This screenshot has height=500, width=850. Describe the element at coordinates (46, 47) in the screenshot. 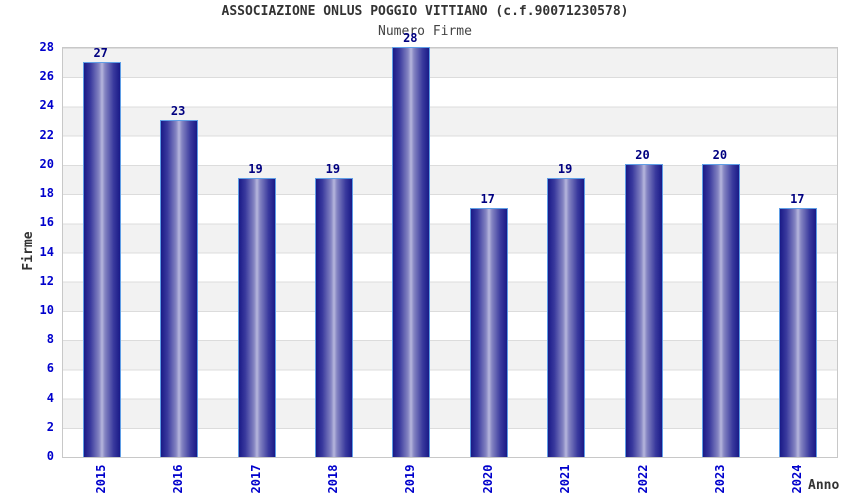

I see `y-tick-label: 28` at that location.